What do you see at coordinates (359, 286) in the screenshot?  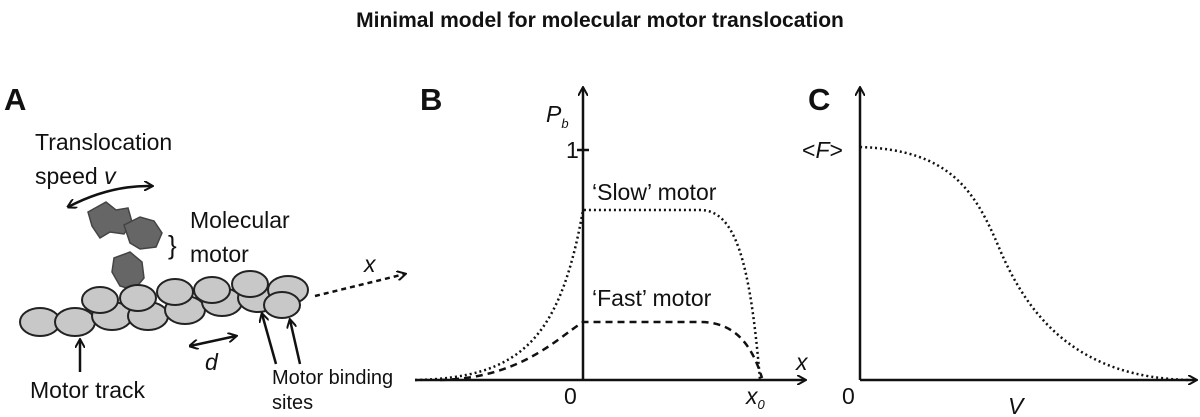 I see `axis-arrow` at bounding box center [359, 286].